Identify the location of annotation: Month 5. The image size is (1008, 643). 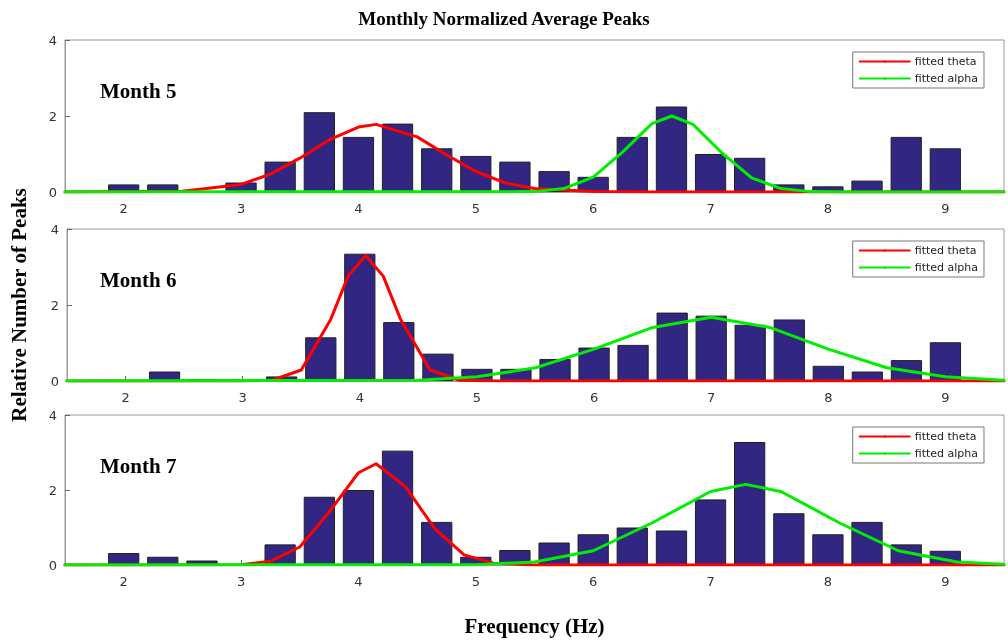
(138, 90).